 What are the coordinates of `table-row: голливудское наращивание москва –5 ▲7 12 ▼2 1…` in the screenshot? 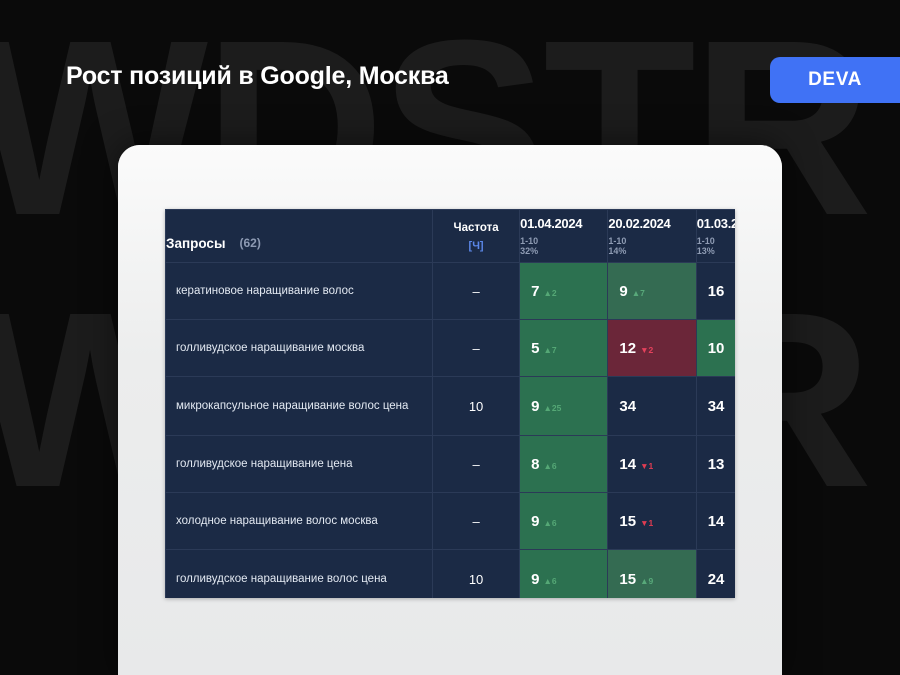 It's located at (450, 348).